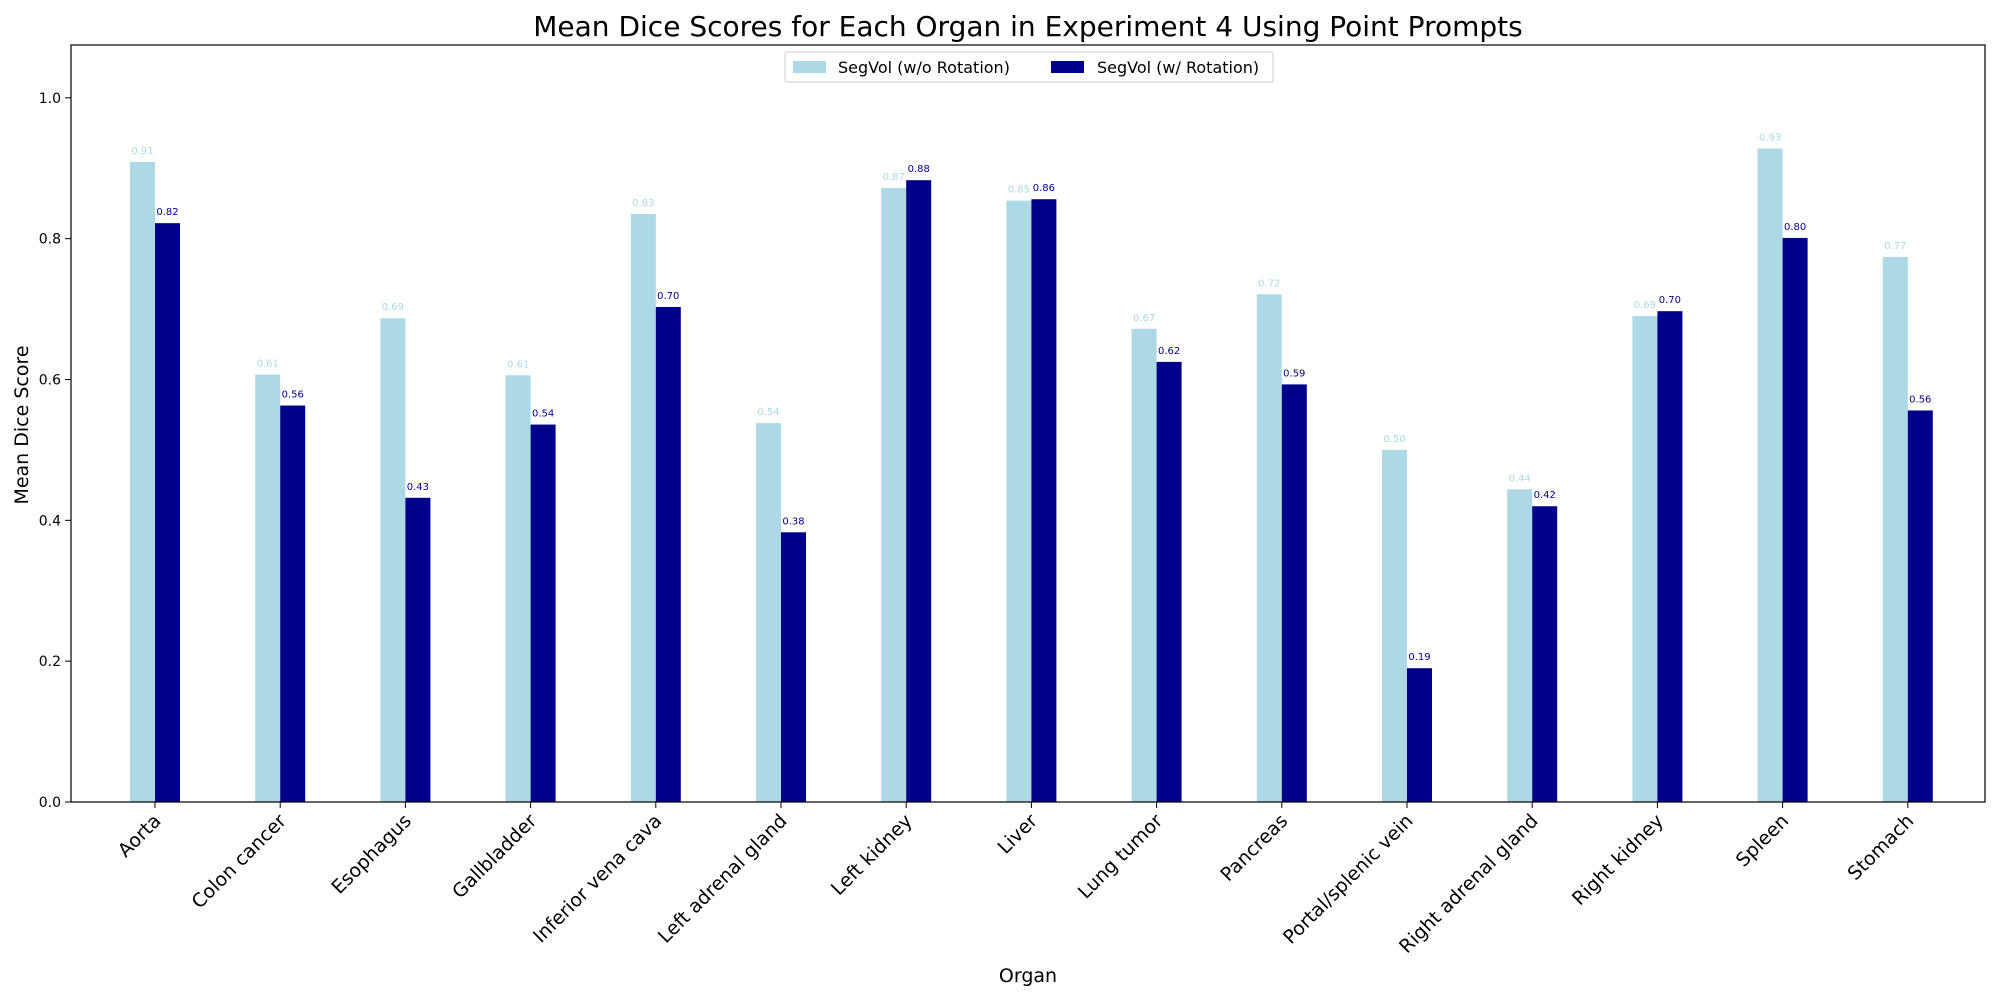 This screenshot has width=2000, height=1000. Describe the element at coordinates (1294, 373) in the screenshot. I see `data-label-with-rotation: 0.59` at that location.